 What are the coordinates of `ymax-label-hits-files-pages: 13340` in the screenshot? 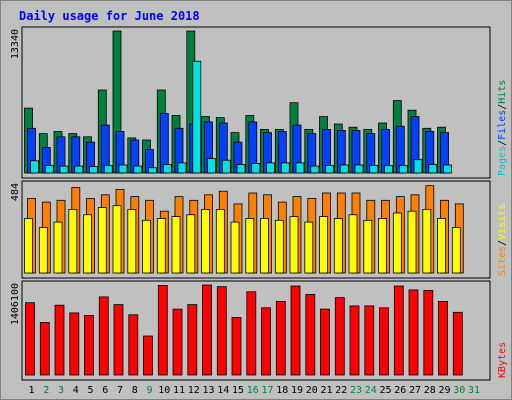 It's located at (15, 44).